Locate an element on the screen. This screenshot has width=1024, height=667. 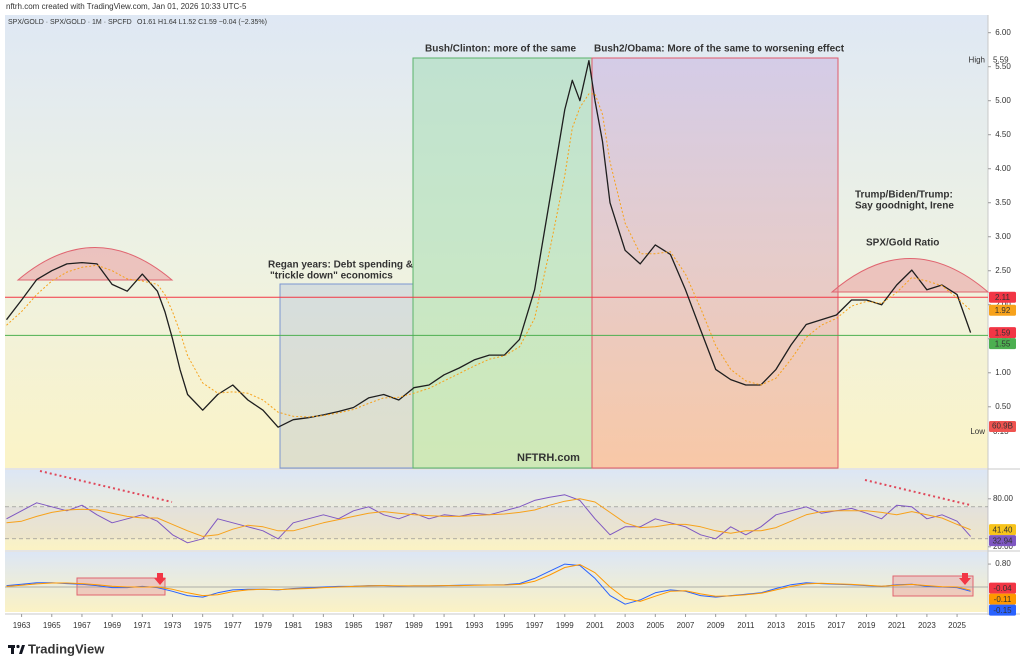
x-tick-label: 2013 is located at coordinates (776, 625).